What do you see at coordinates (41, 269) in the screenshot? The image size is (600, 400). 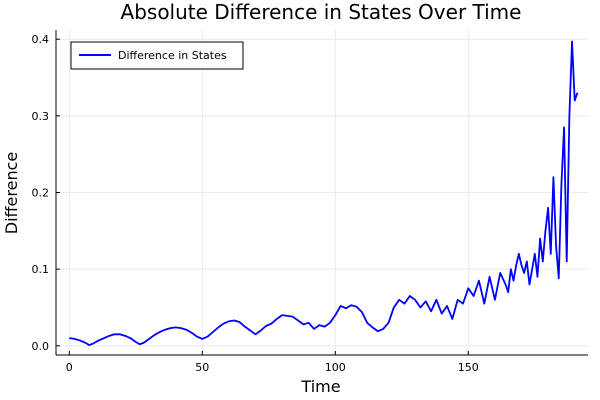 I see `y-tick-label: 0.1` at bounding box center [41, 269].